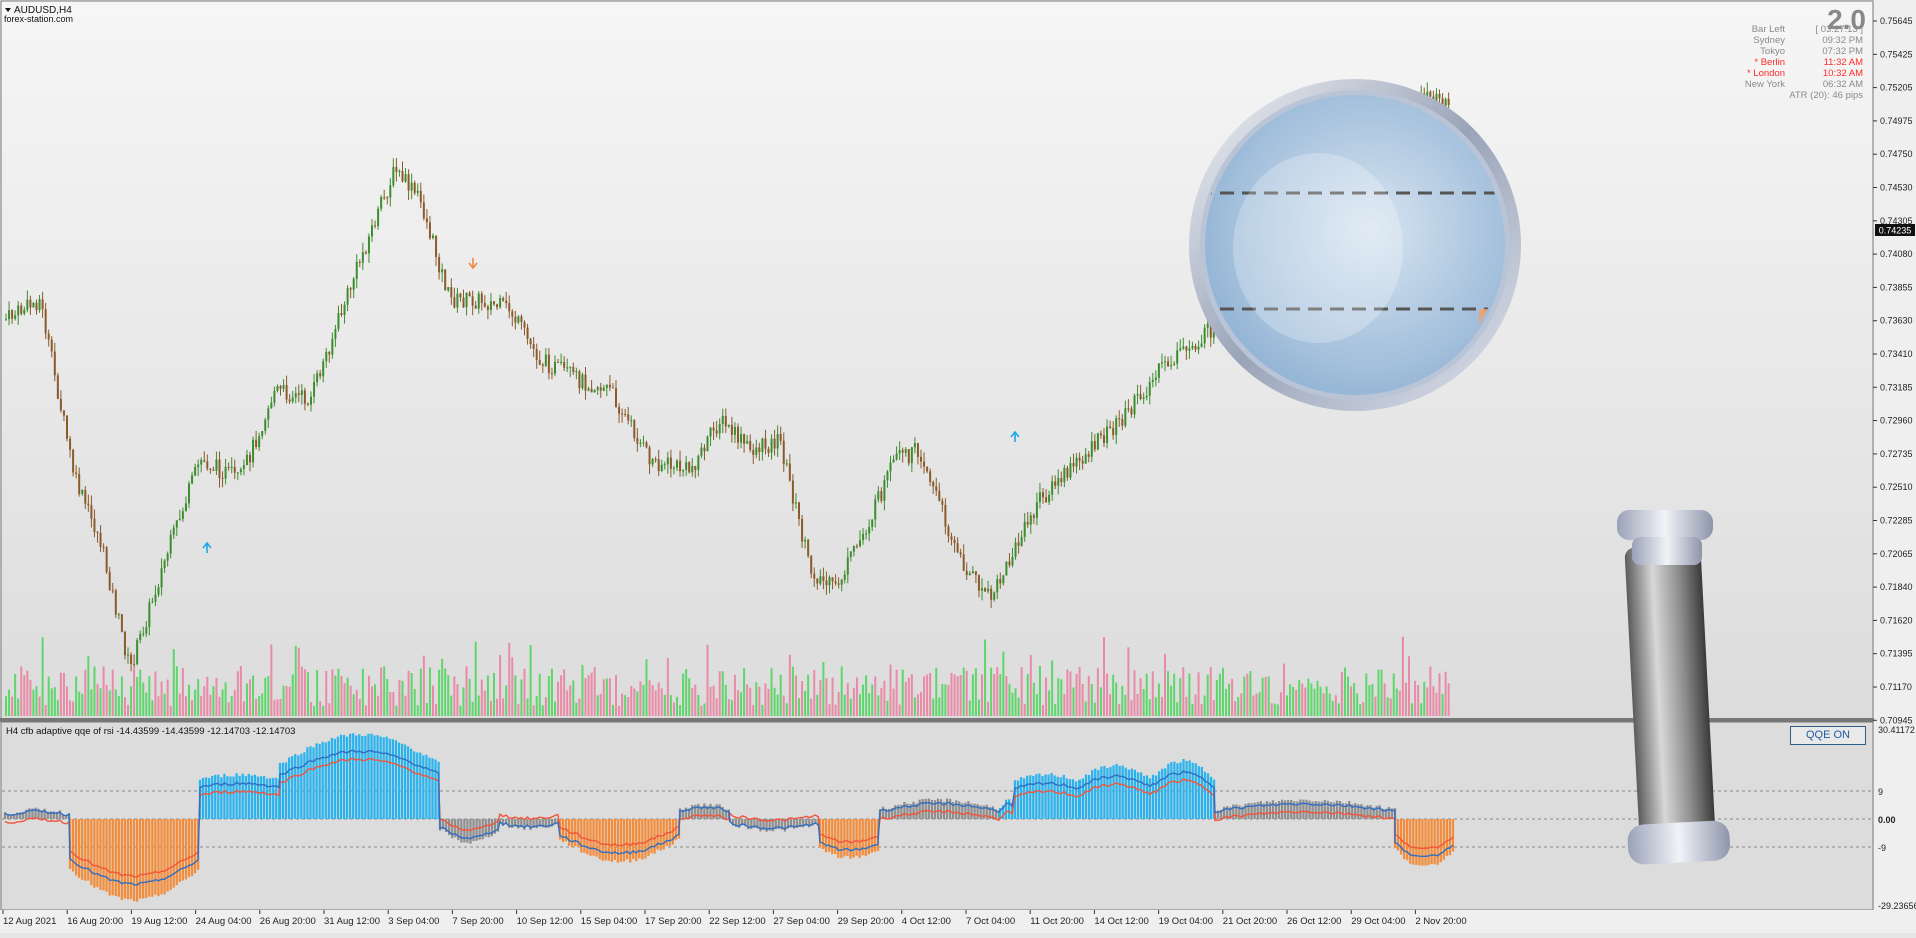  What do you see at coordinates (1828, 735) in the screenshot?
I see `qqe-toggle-button: QQE ON` at bounding box center [1828, 735].